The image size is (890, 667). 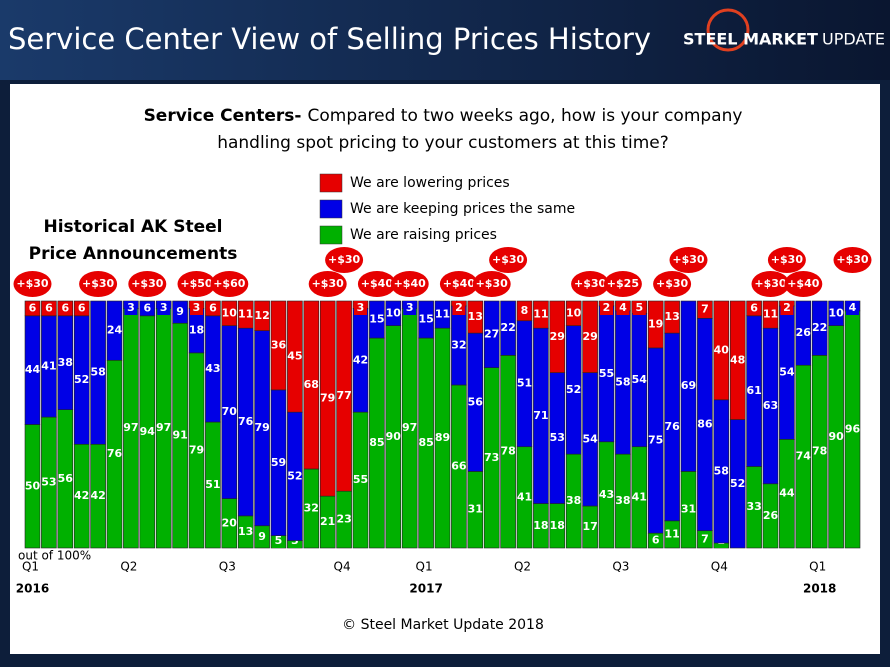 I want to click on value-label: 4, so click(x=623, y=307).